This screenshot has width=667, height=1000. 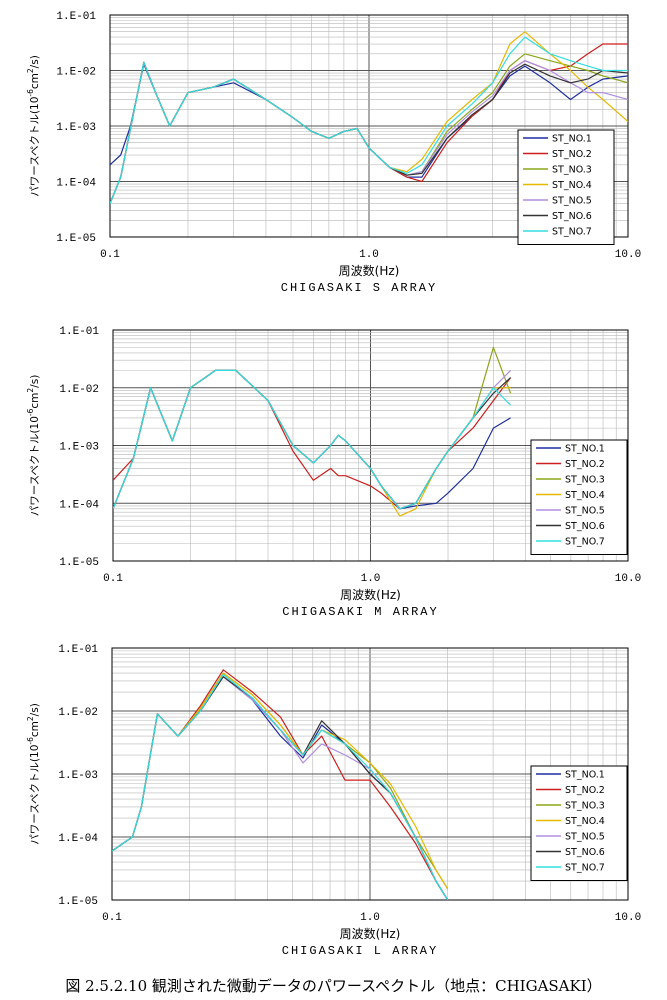 I want to click on chart-title: CHIGASAKI L ARRAY, so click(x=360, y=951).